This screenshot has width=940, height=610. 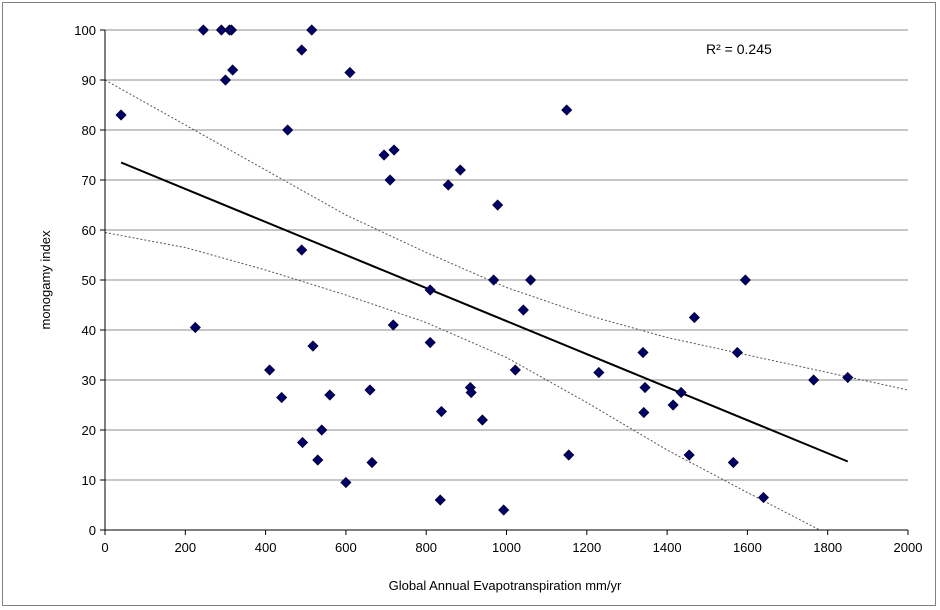 What do you see at coordinates (908, 547) in the screenshot?
I see `x-tick-label: 2000` at bounding box center [908, 547].